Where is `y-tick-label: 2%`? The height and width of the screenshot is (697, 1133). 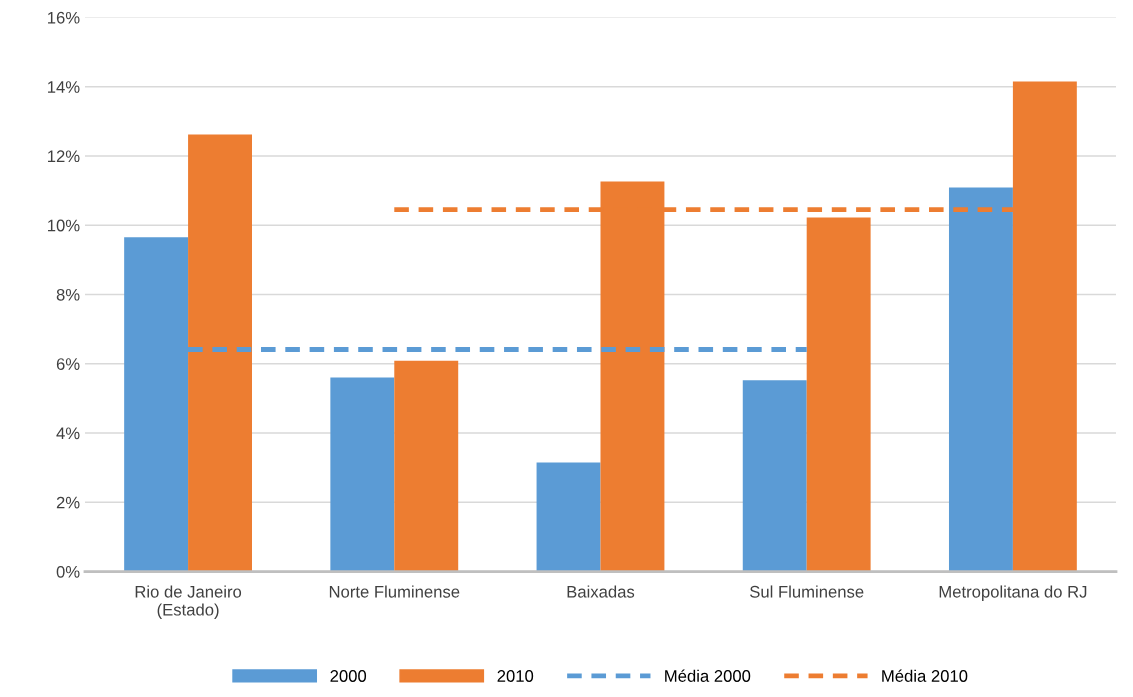
y-tick-label: 2% is located at coordinates (68, 502).